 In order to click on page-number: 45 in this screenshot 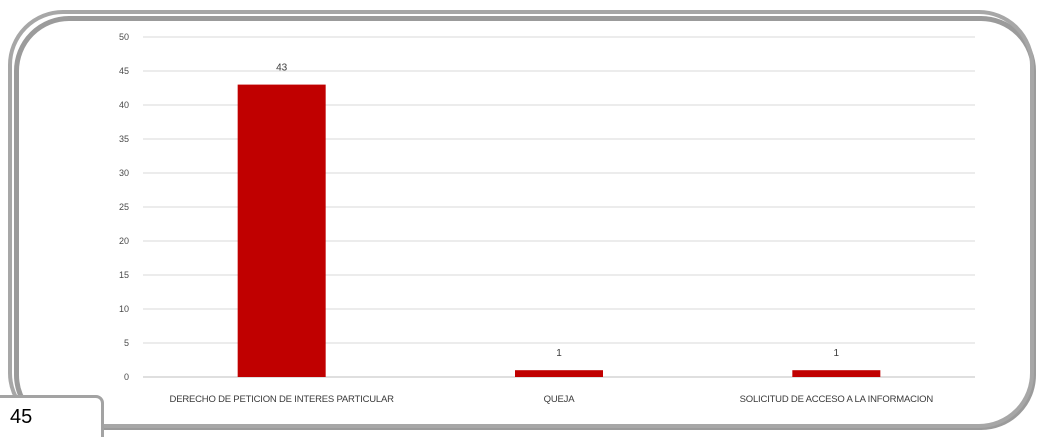, I will do `click(21, 417)`.